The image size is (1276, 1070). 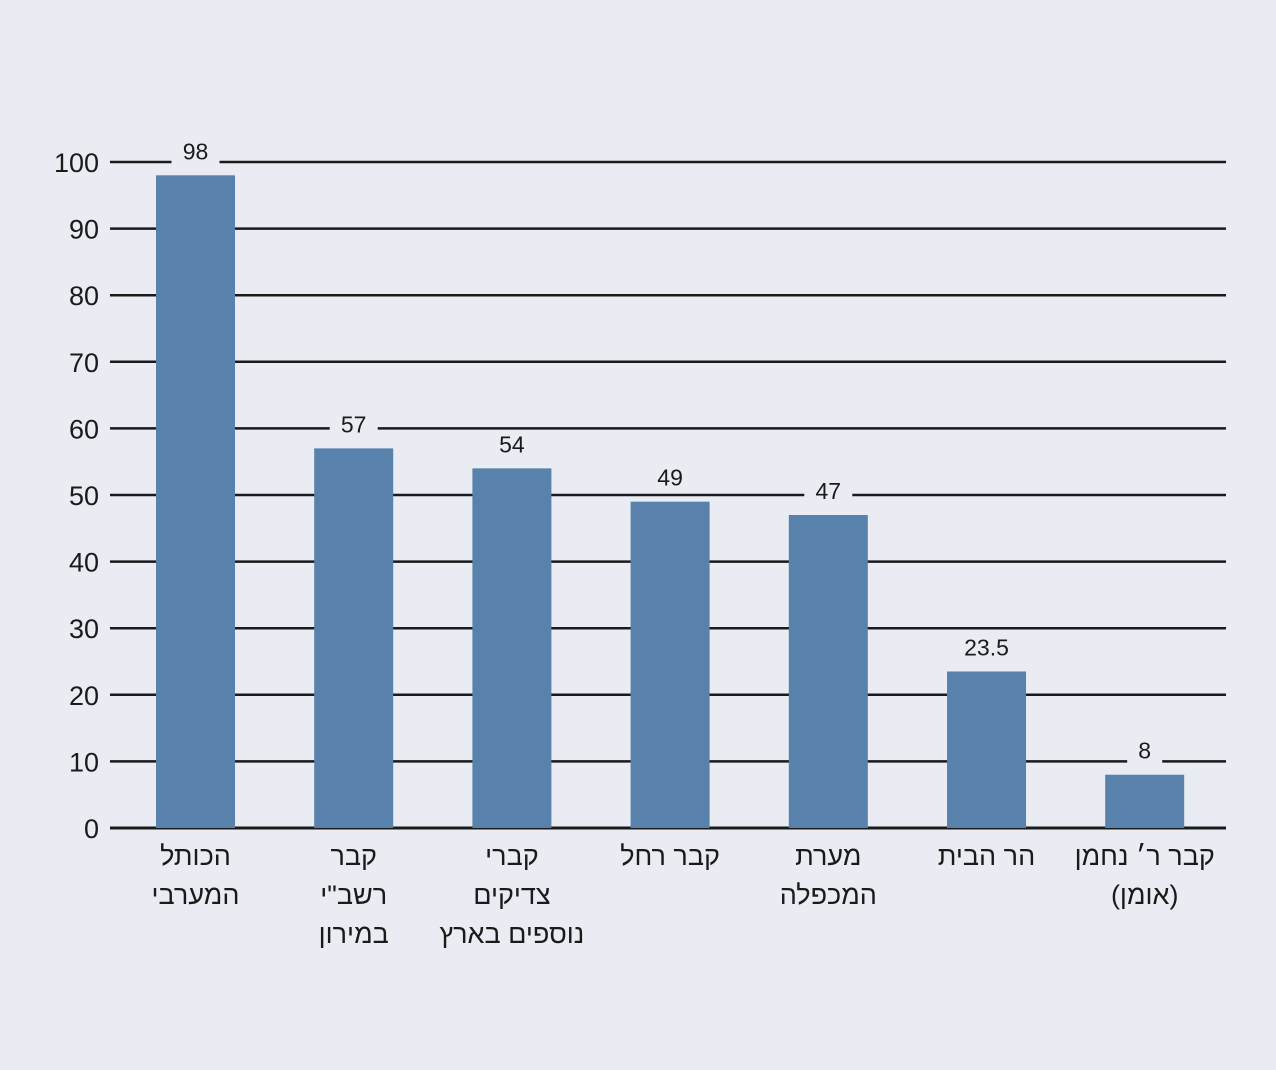 I want to click on category-label-line: נוספים בארץ, so click(x=511, y=934).